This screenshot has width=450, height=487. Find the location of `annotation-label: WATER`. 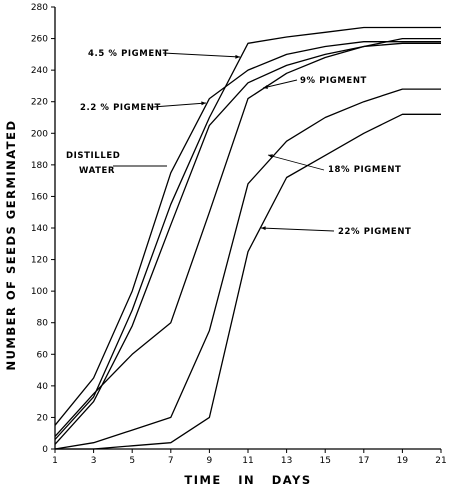

annotation-label: WATER is located at coordinates (97, 171).